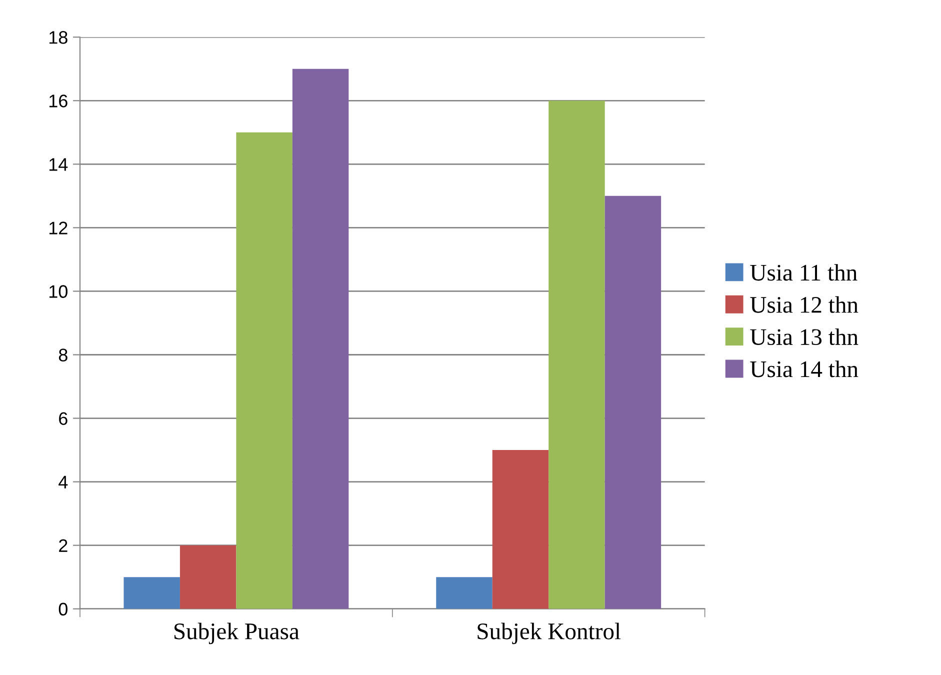  What do you see at coordinates (63, 545) in the screenshot?
I see `y-tick-label: 2` at bounding box center [63, 545].